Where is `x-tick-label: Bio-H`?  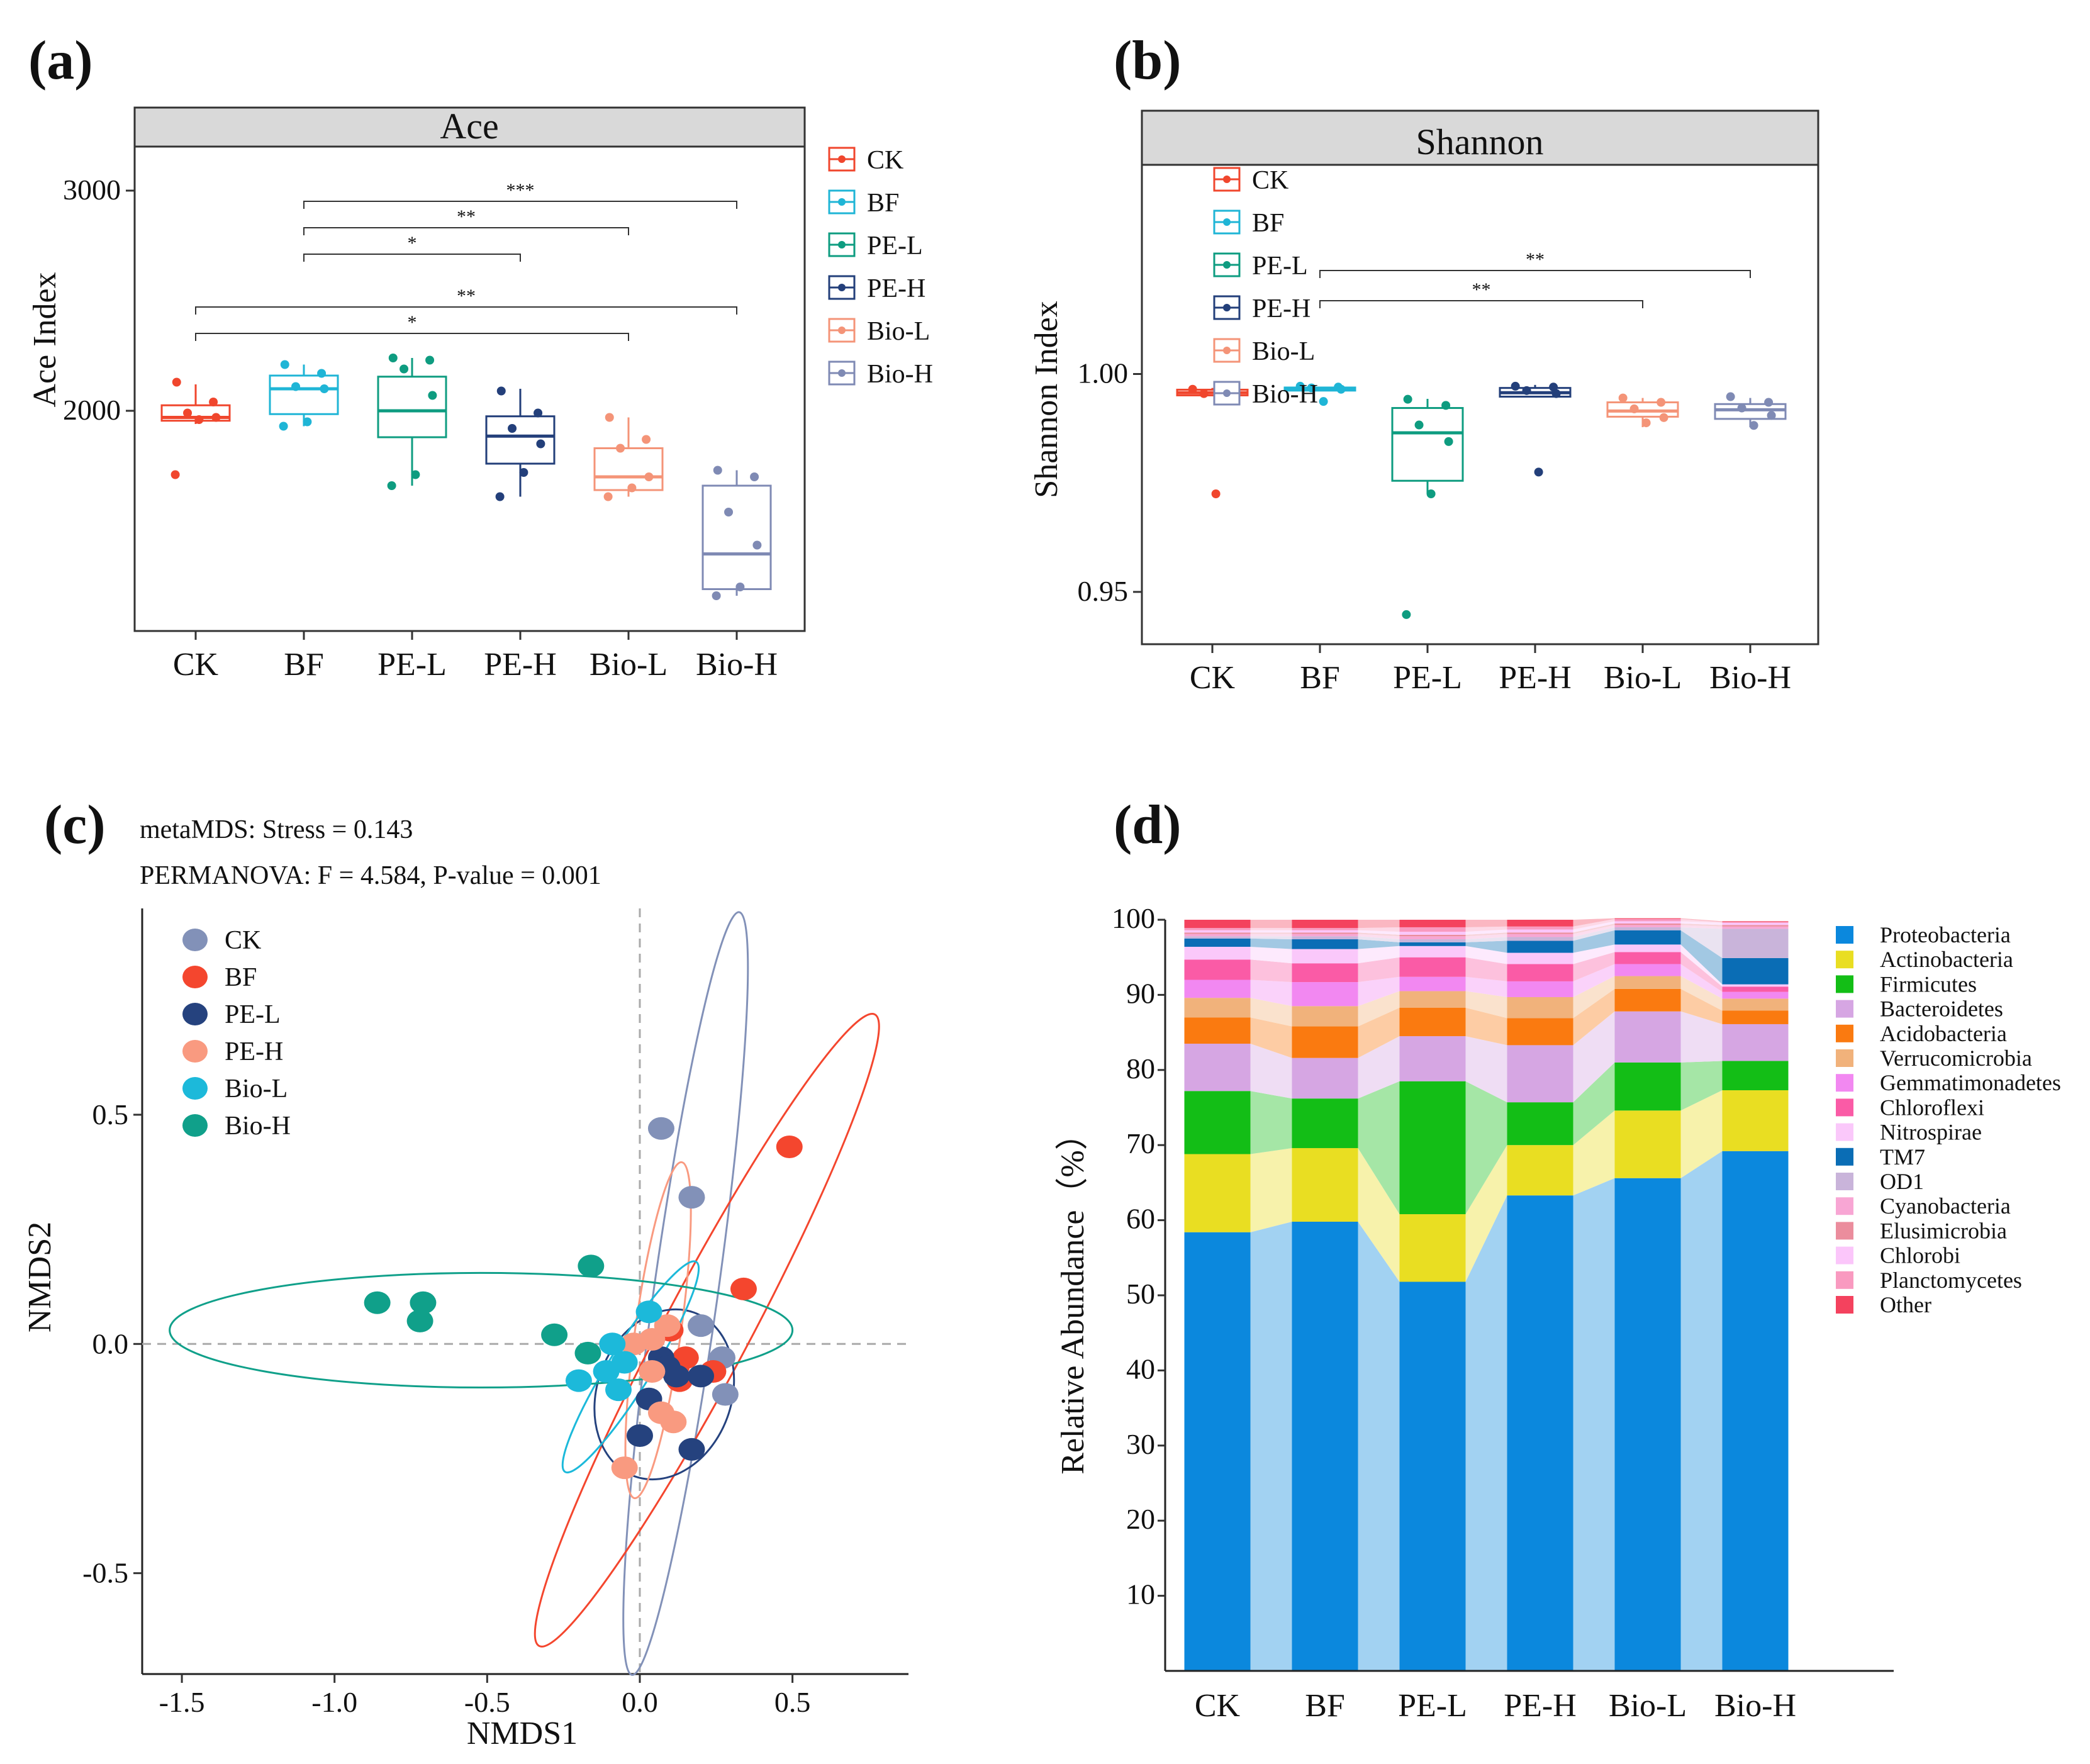 x-tick-label: Bio-H is located at coordinates (737, 665).